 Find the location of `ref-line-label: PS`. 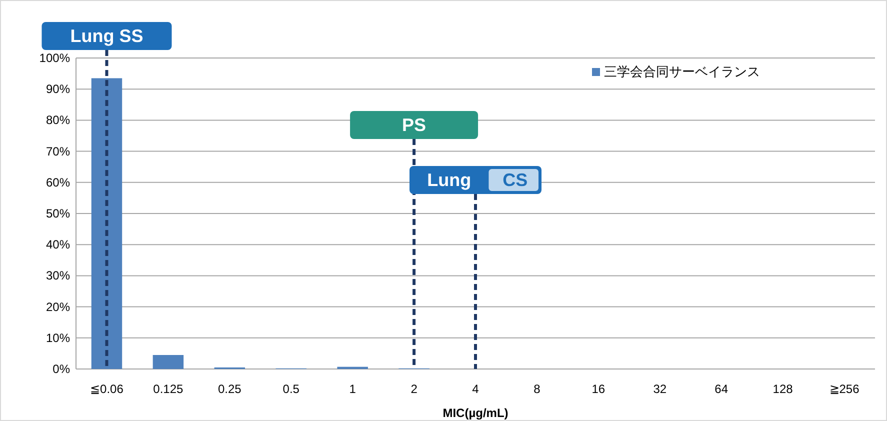

ref-line-label: PS is located at coordinates (414, 125).